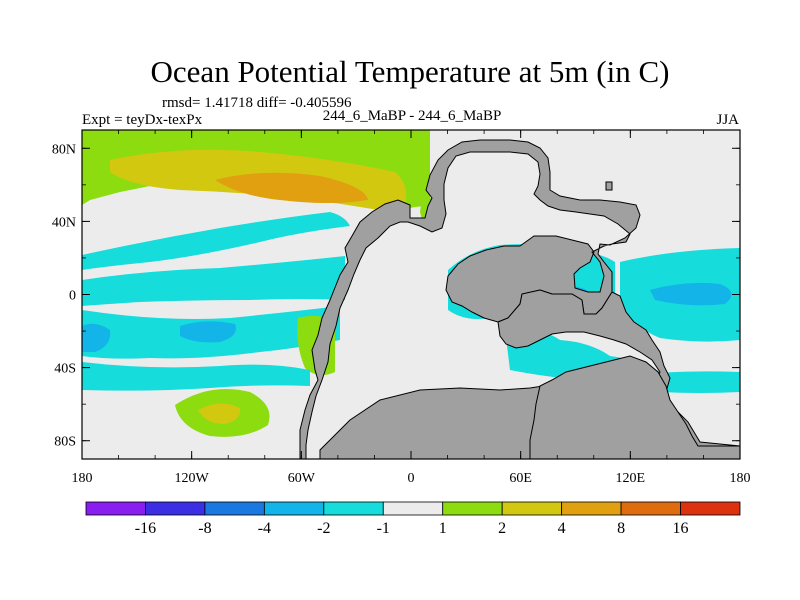 The width and height of the screenshot is (800, 600). Describe the element at coordinates (219, 413) in the screenshot. I see `contour-yellow-southpacific` at that location.